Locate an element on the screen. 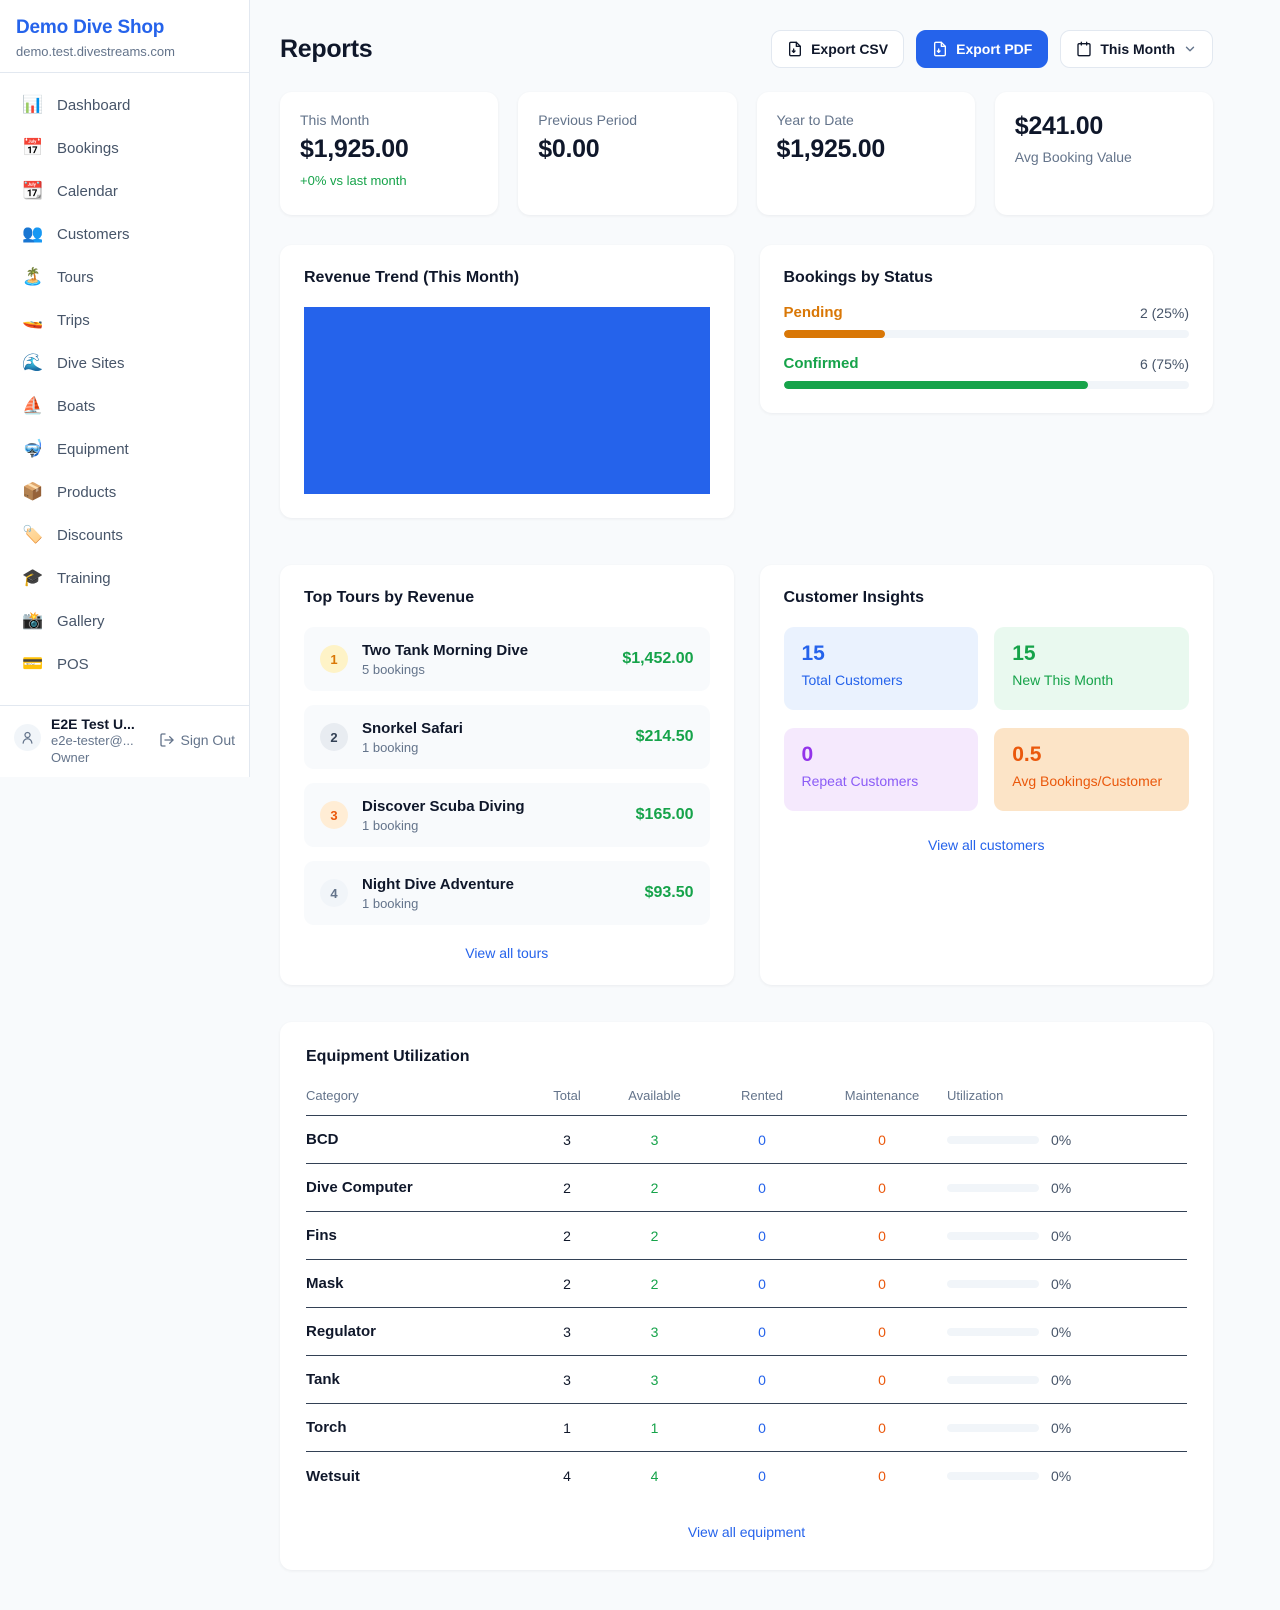 The height and width of the screenshot is (1610, 1280). equipment-available: 3 is located at coordinates (654, 1379).